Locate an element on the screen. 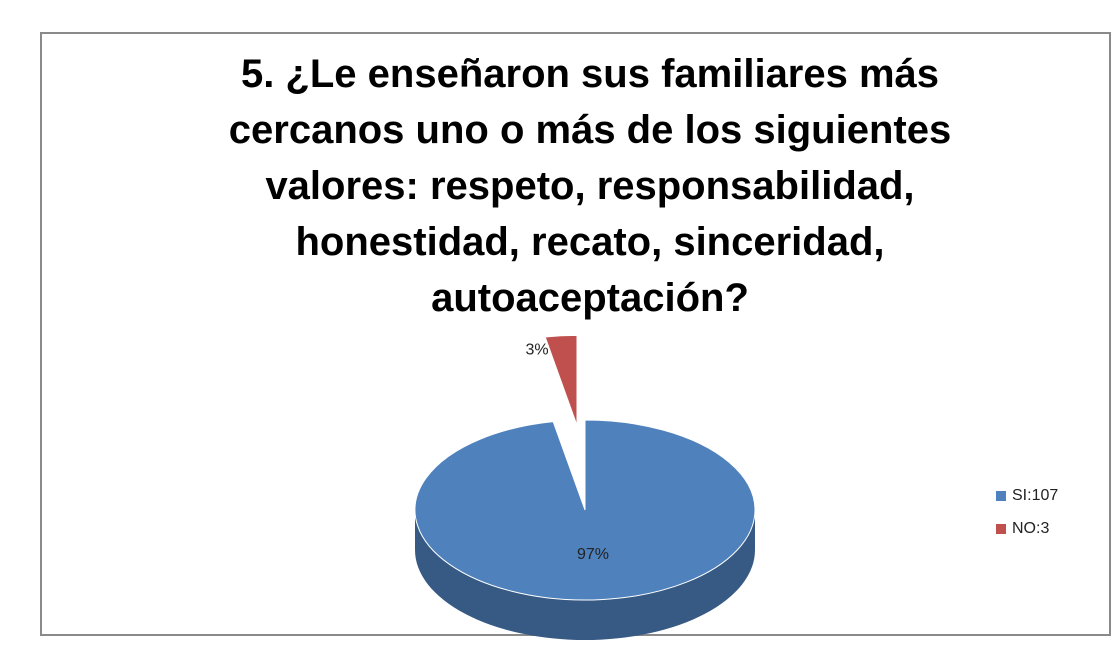  data-label: 3% is located at coordinates (536, 350).